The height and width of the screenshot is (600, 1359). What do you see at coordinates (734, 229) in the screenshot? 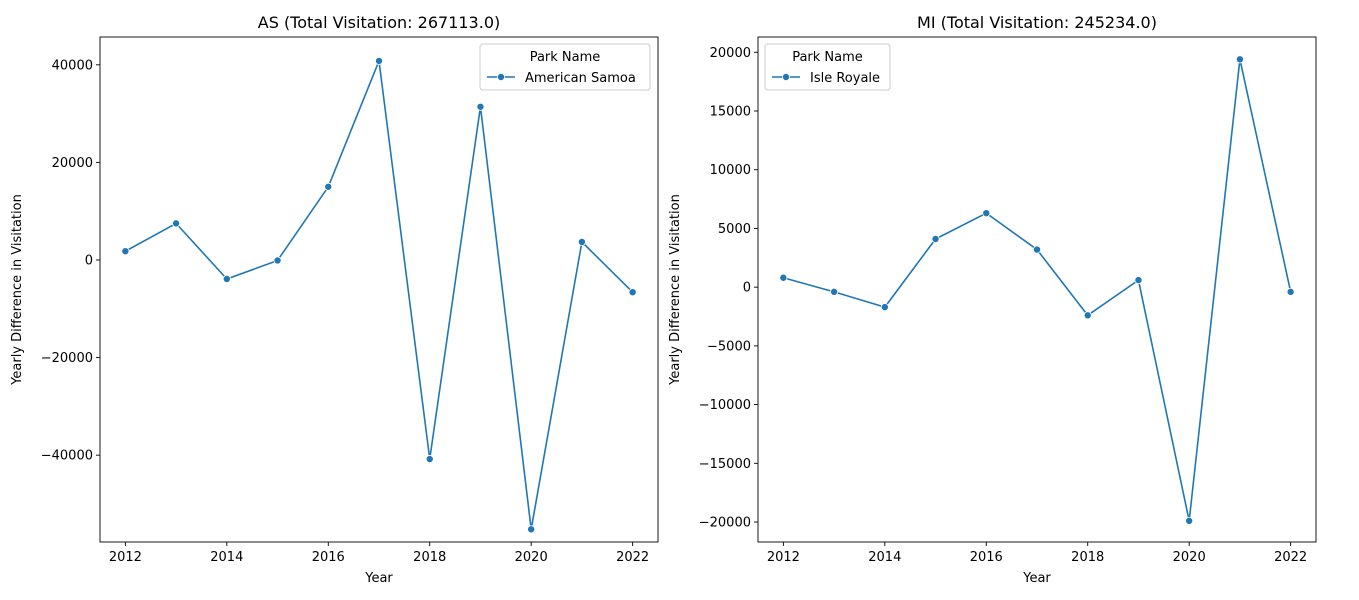
I see `y-tick-label: 5000` at bounding box center [734, 229].